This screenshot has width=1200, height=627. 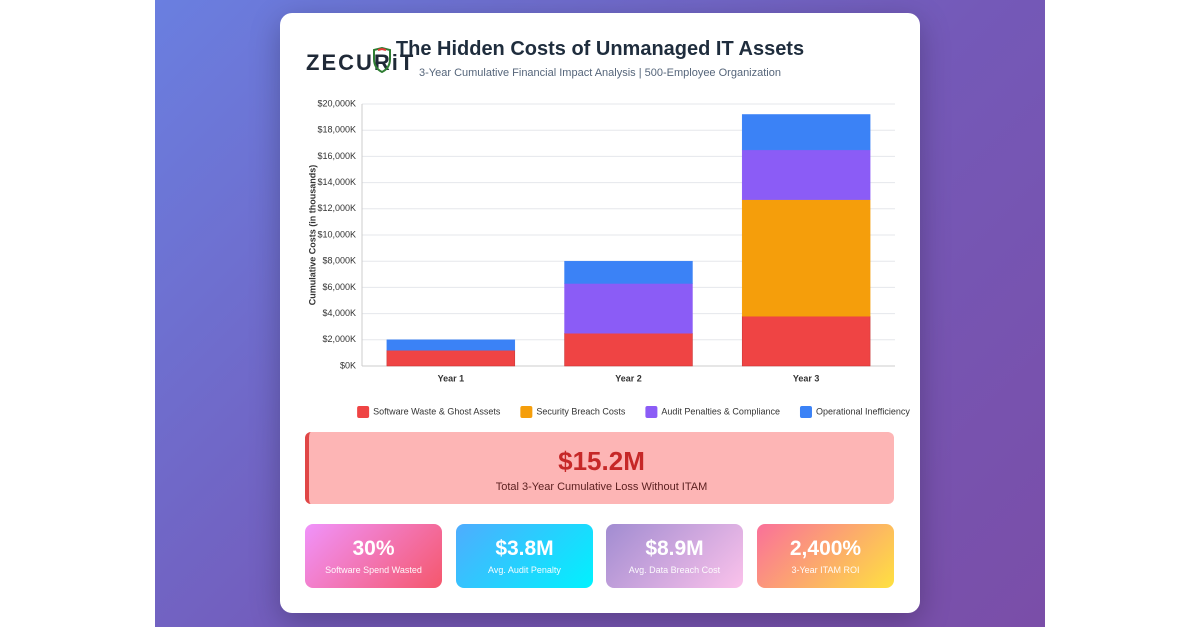 What do you see at coordinates (628, 378) in the screenshot?
I see `x-tick-label: Year 2` at bounding box center [628, 378].